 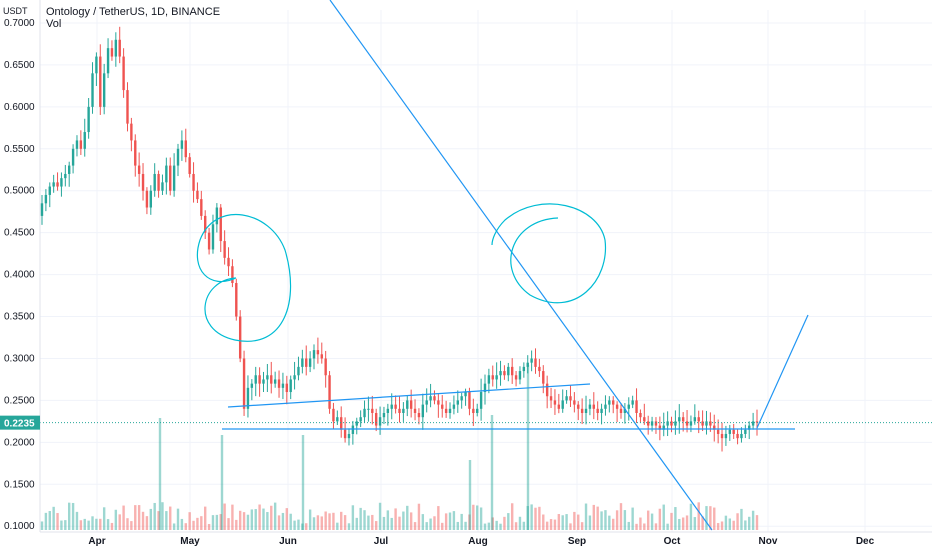 I want to click on y-tick-label: 0.7000, so click(x=19, y=23).